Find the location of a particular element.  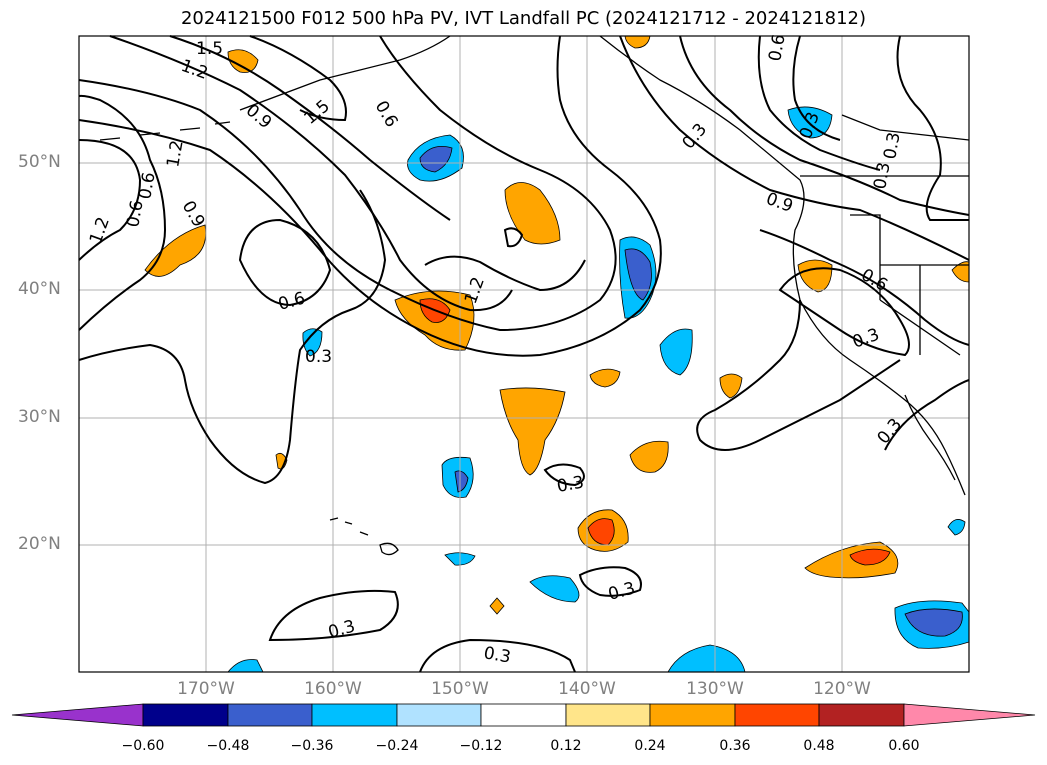

colorbar-tick-label: 0.24 is located at coordinates (650, 746).